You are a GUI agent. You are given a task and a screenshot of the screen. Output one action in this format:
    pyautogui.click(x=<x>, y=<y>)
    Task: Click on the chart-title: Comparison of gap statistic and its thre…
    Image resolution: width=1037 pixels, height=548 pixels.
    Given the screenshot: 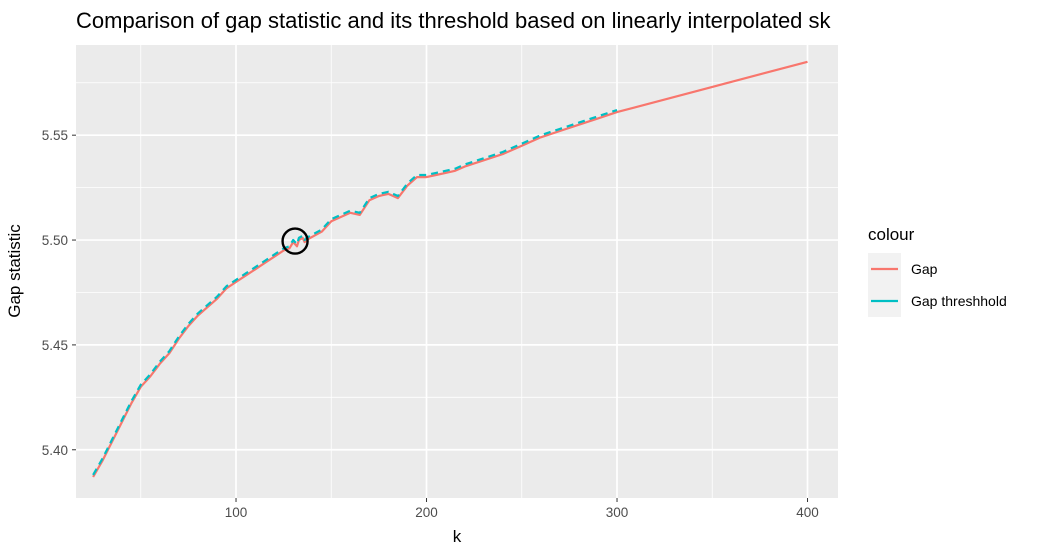 What is the action you would take?
    pyautogui.click(x=454, y=20)
    